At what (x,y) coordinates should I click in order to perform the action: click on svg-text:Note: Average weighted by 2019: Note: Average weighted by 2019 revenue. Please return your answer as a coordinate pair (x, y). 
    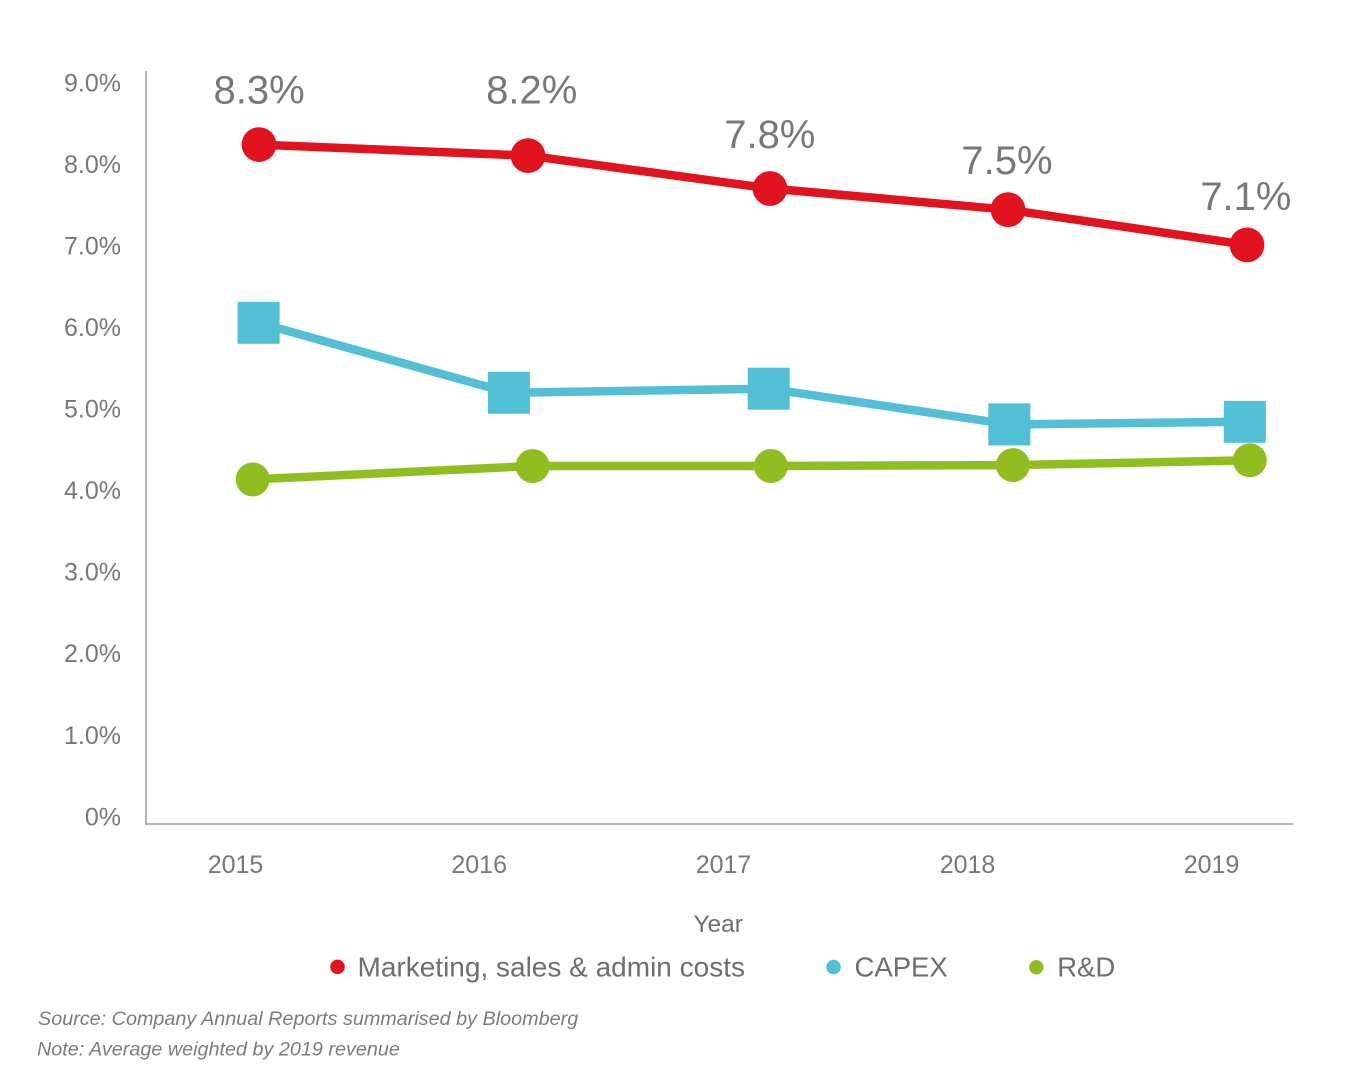
    Looking at the image, I should click on (218, 1050).